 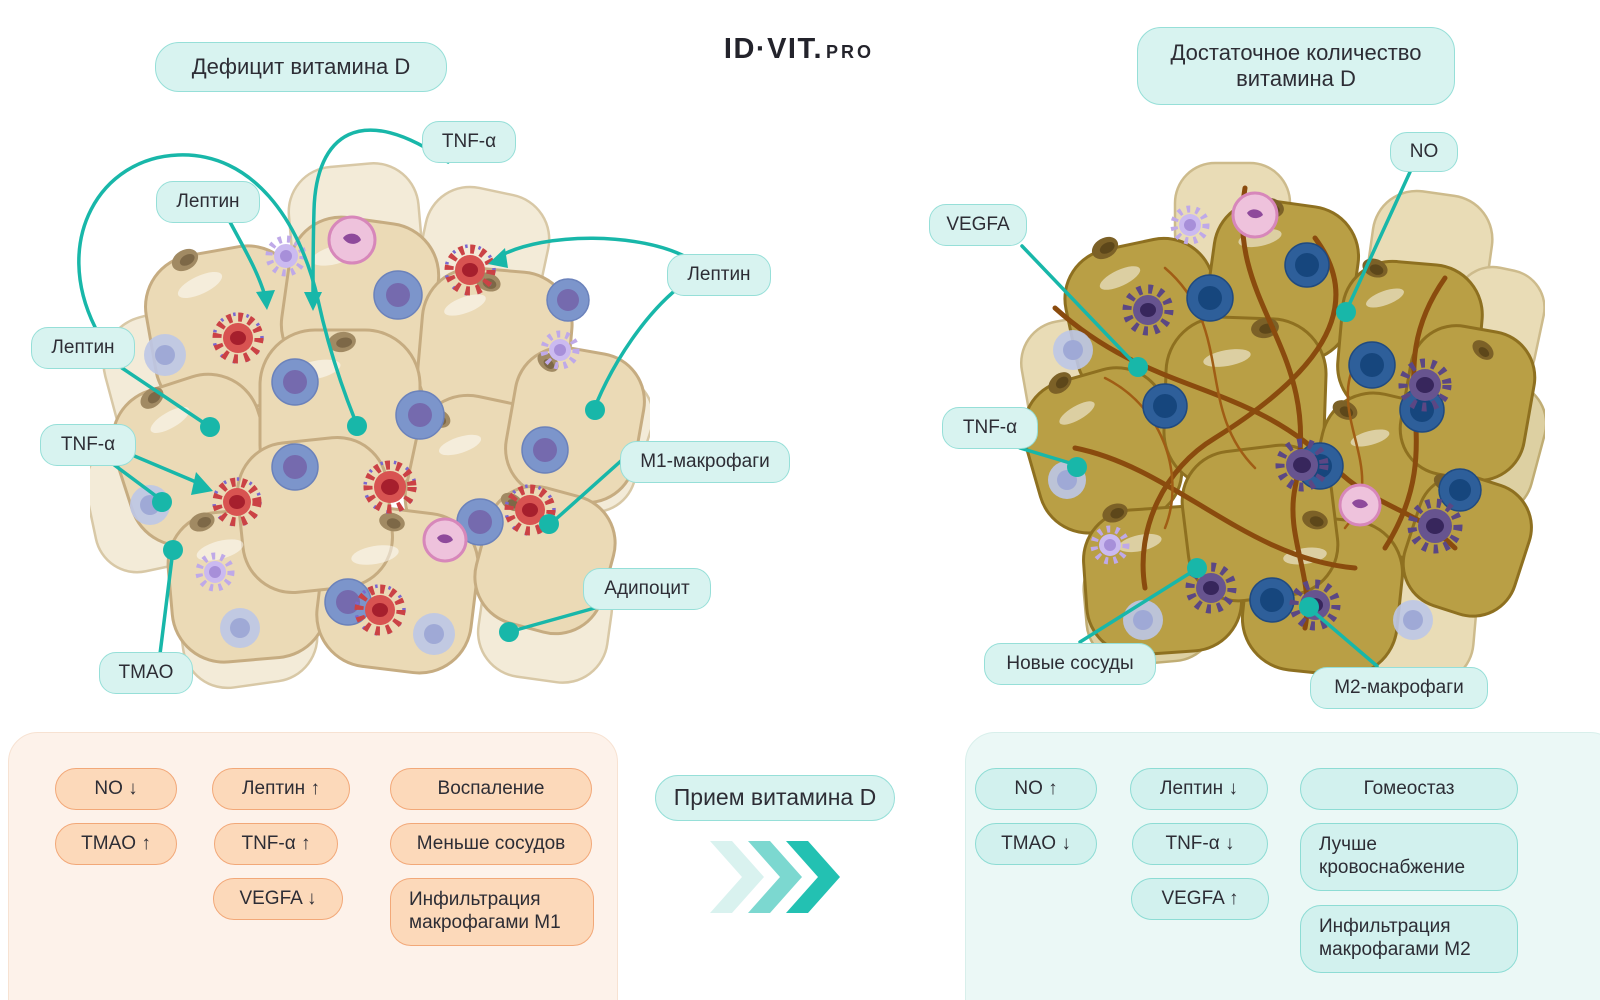 I want to click on callout-leptin-top: Лептин, so click(x=208, y=202).